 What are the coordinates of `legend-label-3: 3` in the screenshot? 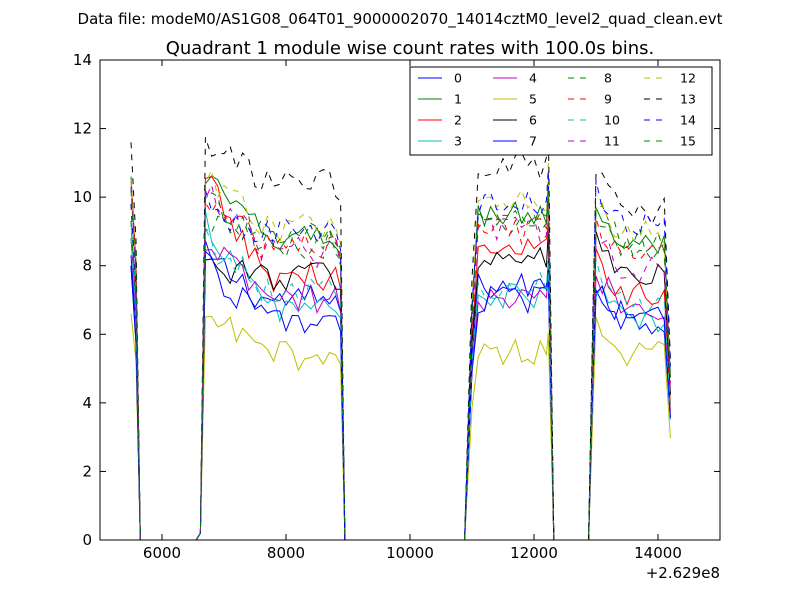 It's located at (458, 141).